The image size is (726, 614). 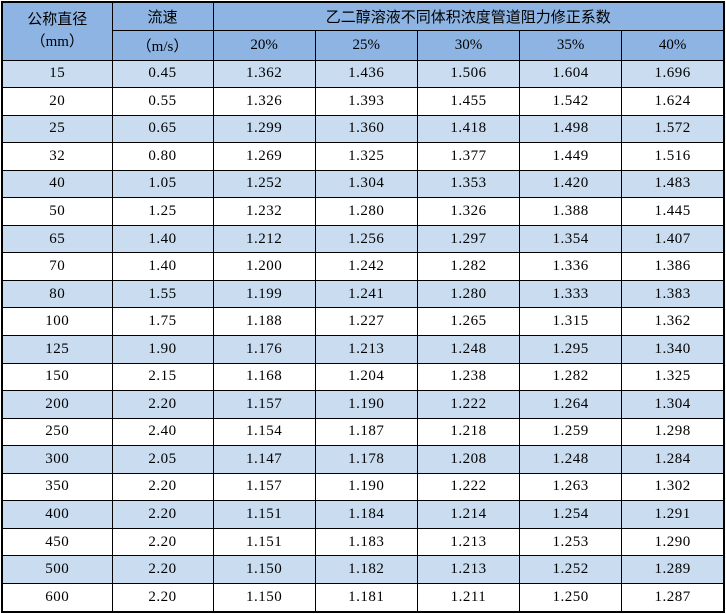 I want to click on table-row: 500 2.20 1.150 1.182 1.213 1.252 1.289, so click(x=363, y=569).